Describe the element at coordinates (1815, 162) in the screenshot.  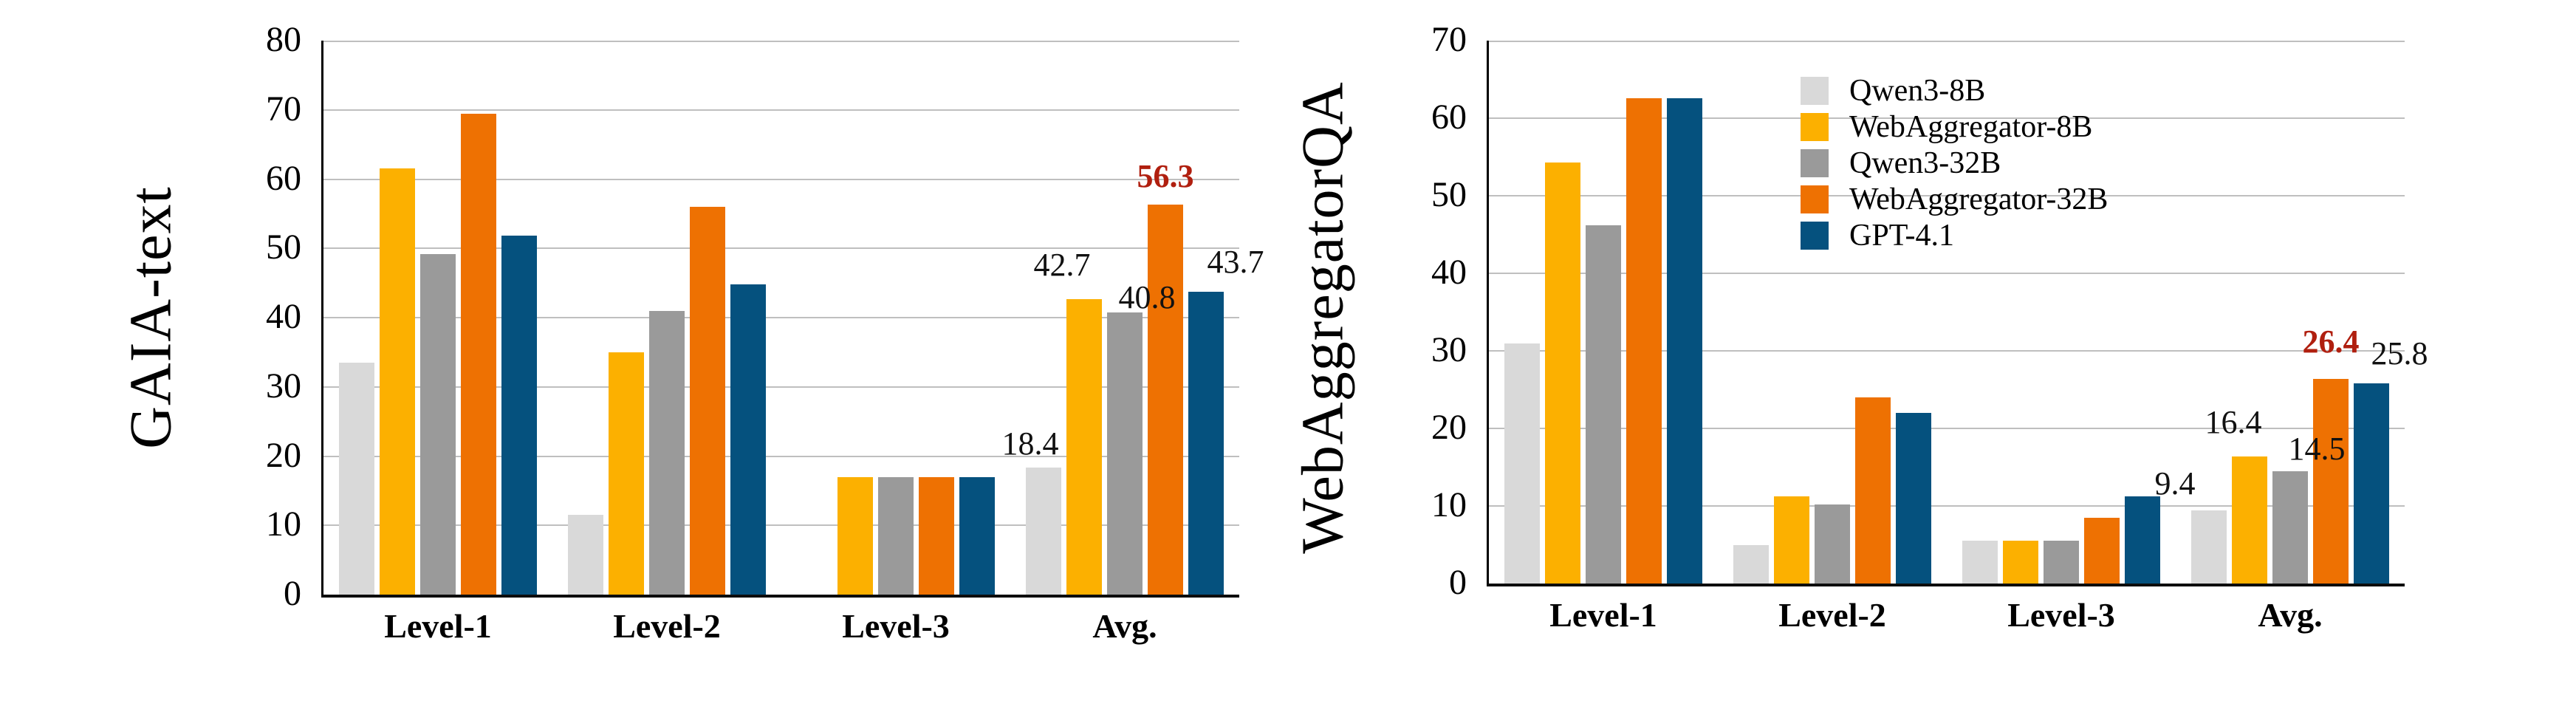
I see `legend-swatch-qwen3-32b` at that location.